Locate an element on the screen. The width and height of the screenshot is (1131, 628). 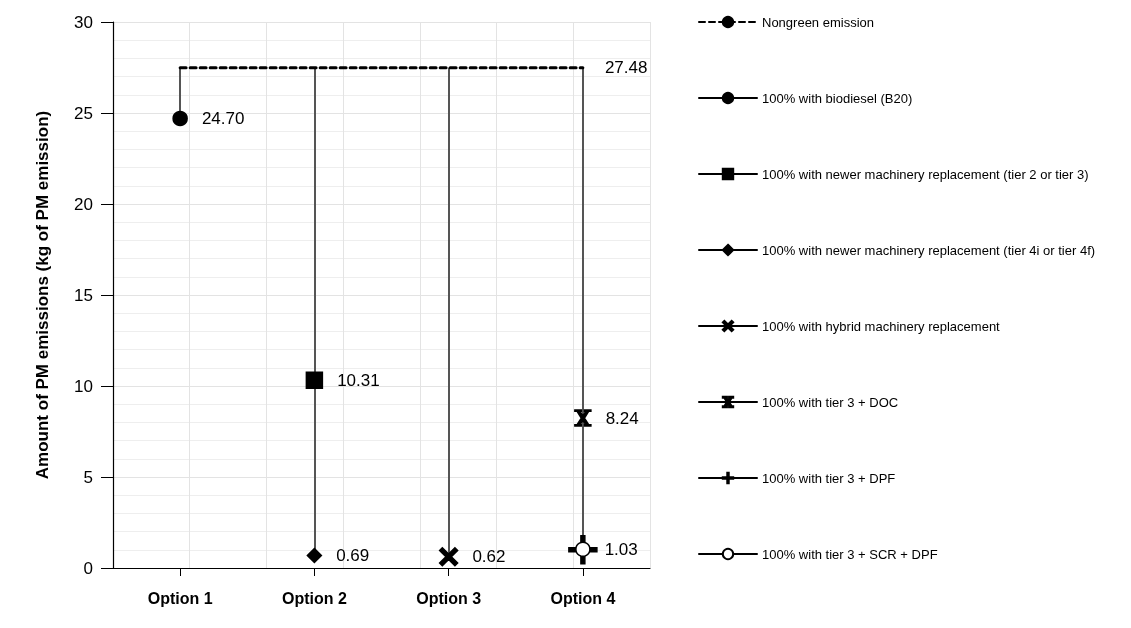
x-tick-label: Option 4 is located at coordinates (583, 598).